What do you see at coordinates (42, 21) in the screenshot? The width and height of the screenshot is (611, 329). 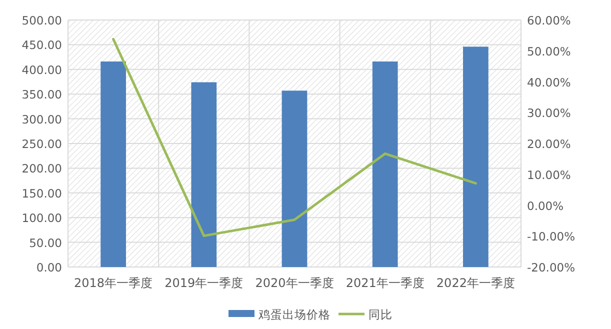 I see `y-tick-label: 500.00` at bounding box center [42, 21].